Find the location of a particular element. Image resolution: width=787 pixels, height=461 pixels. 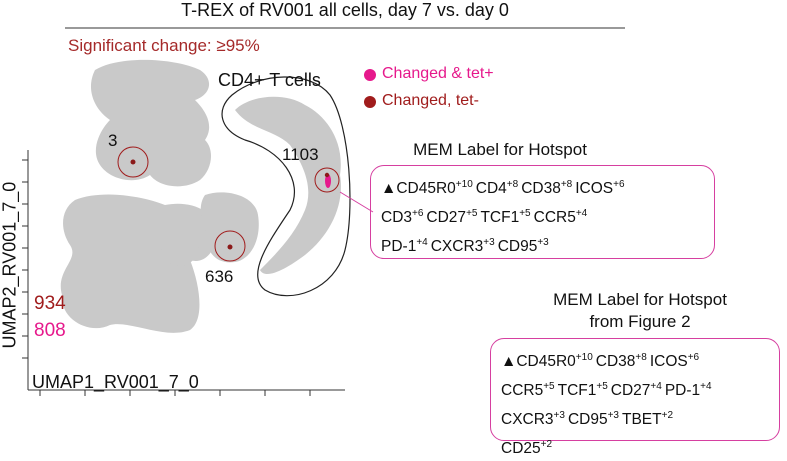

marker-line: CXCR3+3 CD95+3 TBET+2 is located at coordinates (635, 417).